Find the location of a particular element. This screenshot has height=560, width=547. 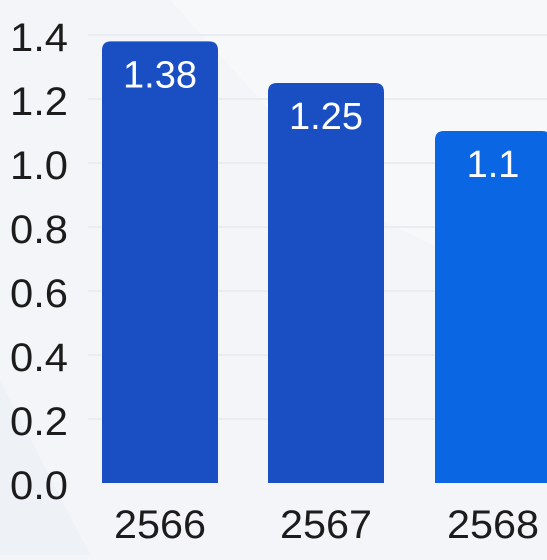

y-tick-label: 0.8 is located at coordinates (39, 230).